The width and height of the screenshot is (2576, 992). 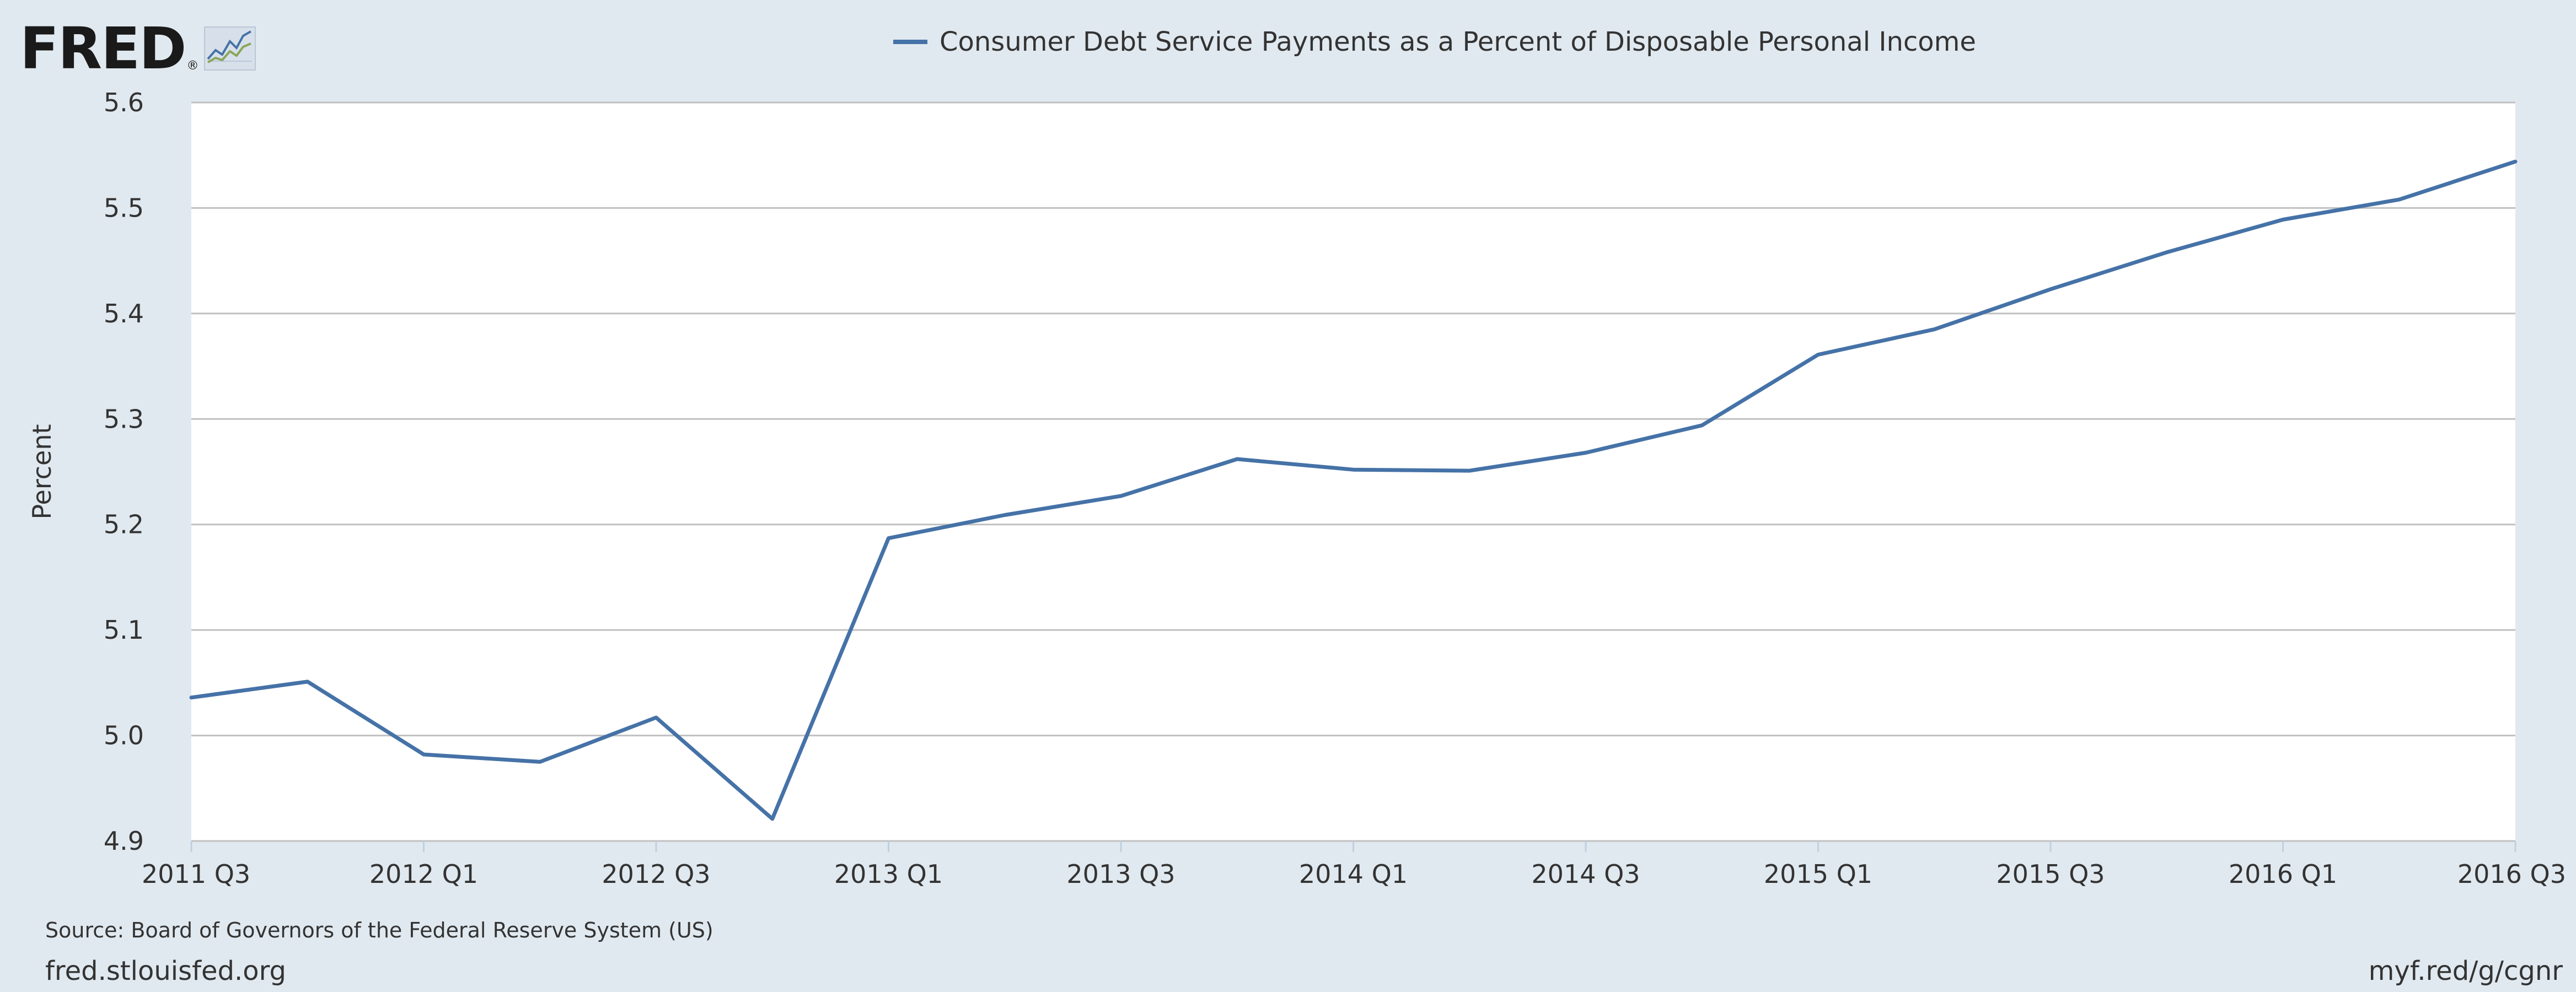 I want to click on x-tick-label: 2016 Q1, so click(x=2283, y=874).